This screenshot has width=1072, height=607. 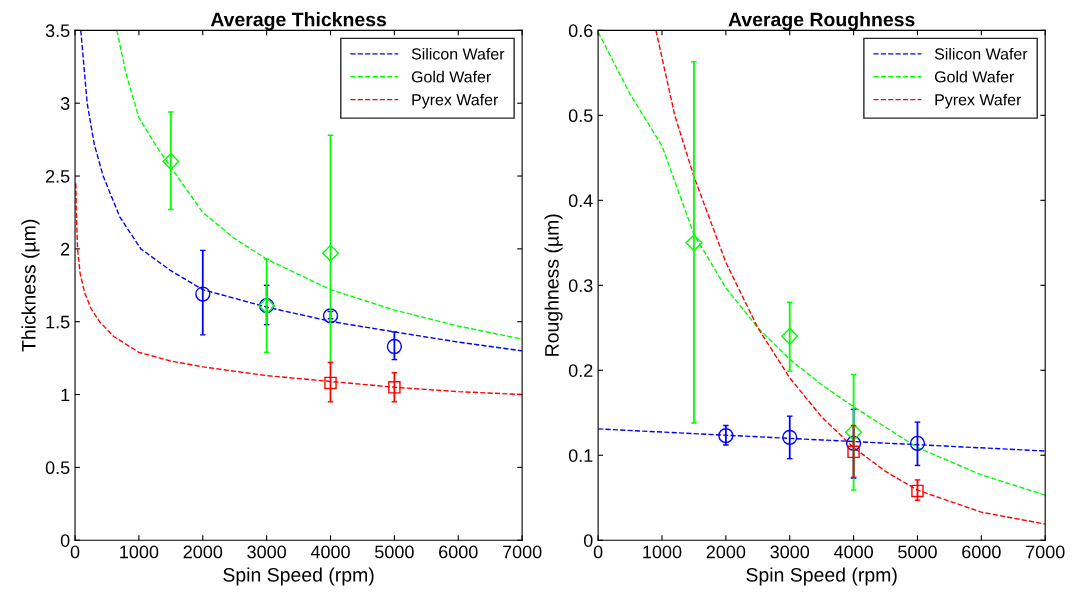 What do you see at coordinates (65, 395) in the screenshot?
I see `y-tick-label: 1` at bounding box center [65, 395].